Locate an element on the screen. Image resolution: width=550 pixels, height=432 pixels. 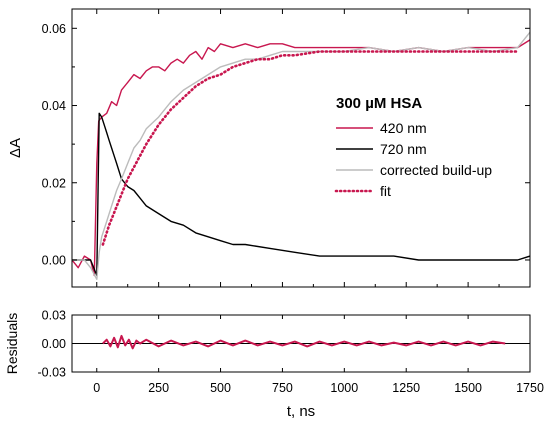
residuals-x-tick-label: 1000 is located at coordinates (344, 388).